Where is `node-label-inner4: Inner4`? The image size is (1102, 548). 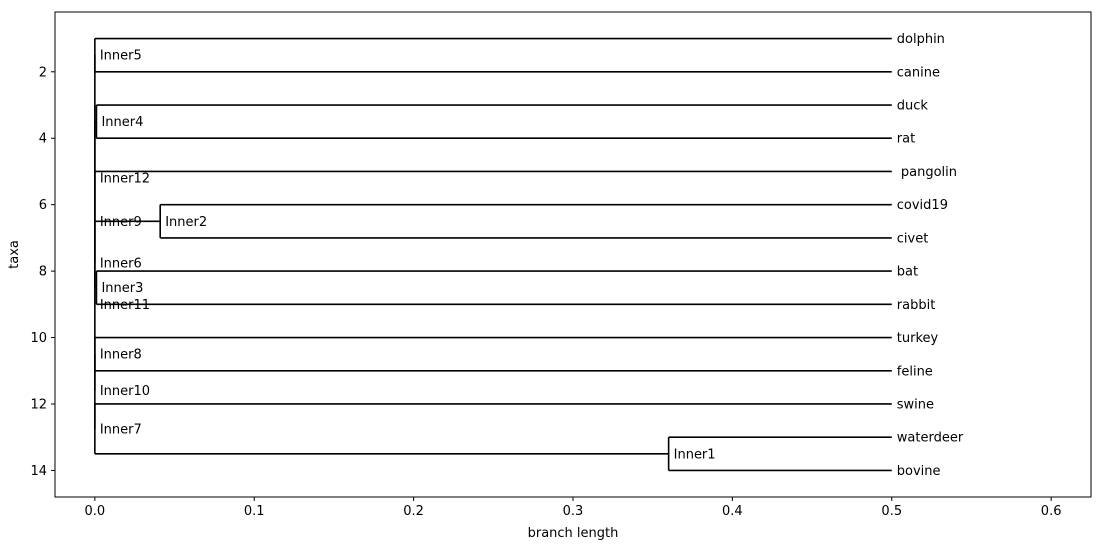
node-label-inner4: Inner4 is located at coordinates (122, 122).